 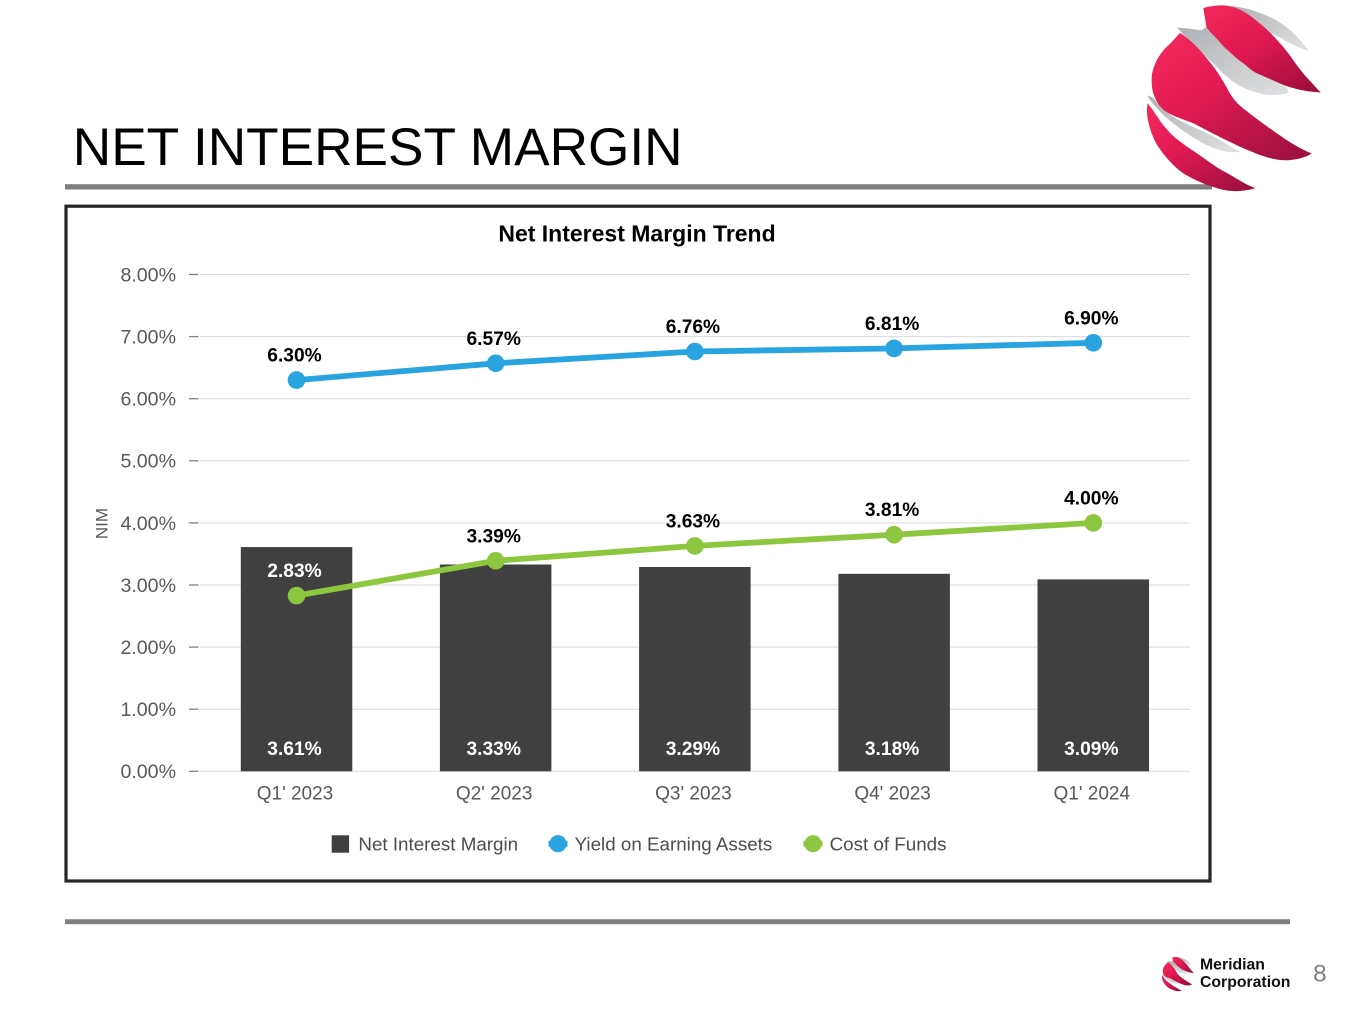 What do you see at coordinates (148, 710) in the screenshot?
I see `svg-text: 1.00%` at bounding box center [148, 710].